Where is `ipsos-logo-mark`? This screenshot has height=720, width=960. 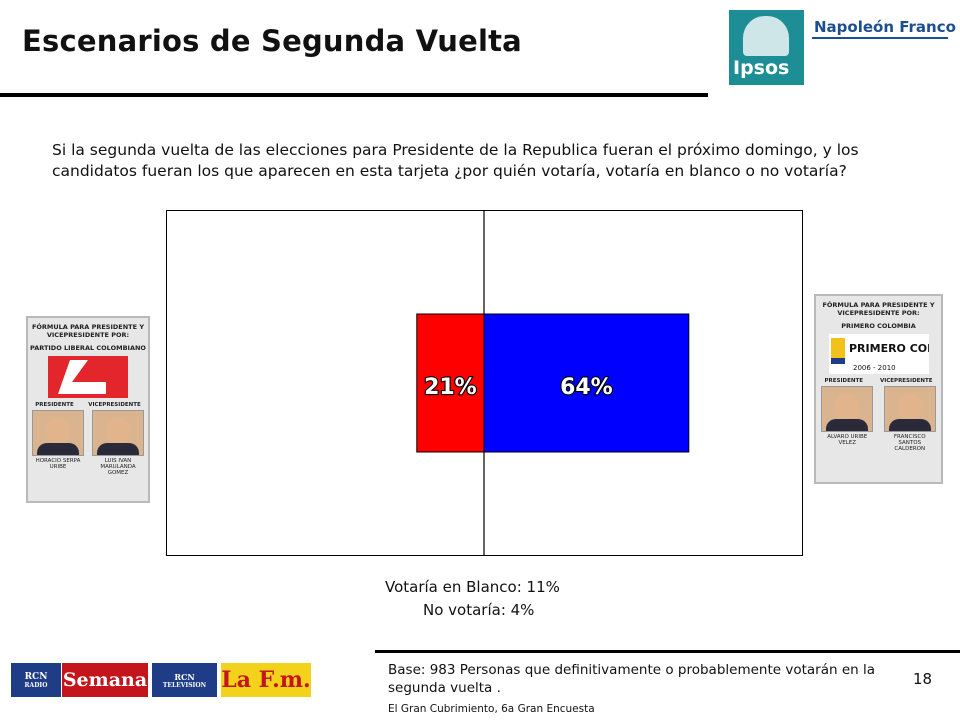
ipsos-logo-mark is located at coordinates (766, 36).